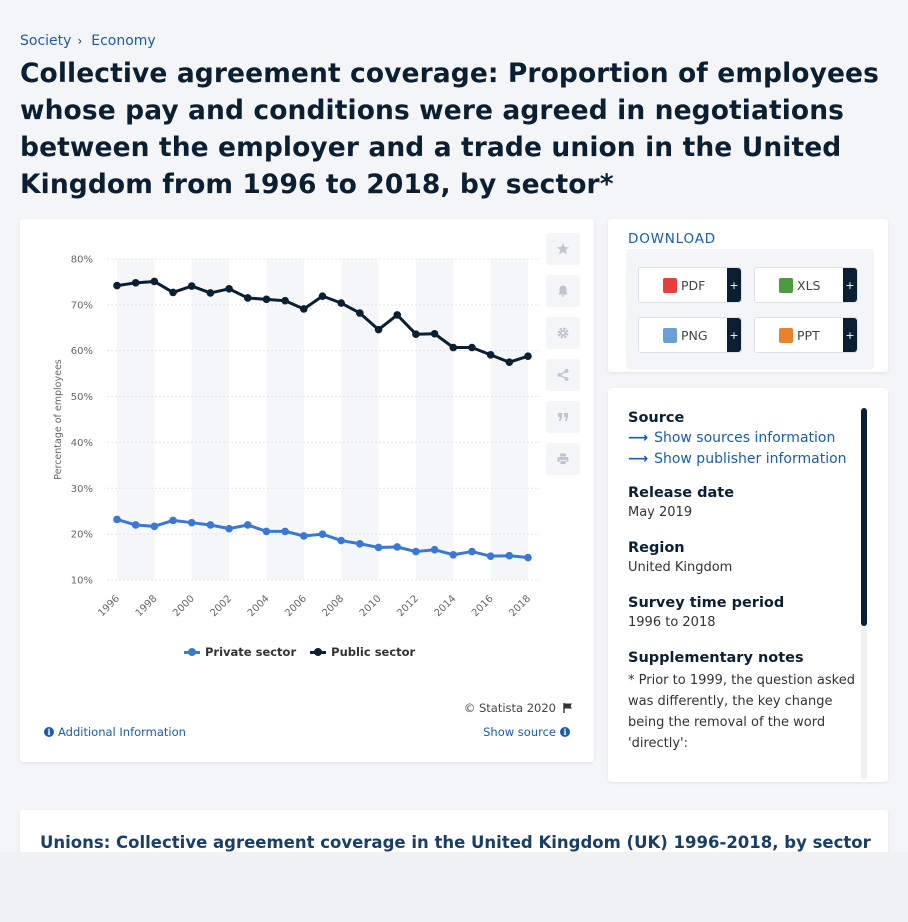 The width and height of the screenshot is (908, 922). I want to click on png-file-icon, so click(670, 335).